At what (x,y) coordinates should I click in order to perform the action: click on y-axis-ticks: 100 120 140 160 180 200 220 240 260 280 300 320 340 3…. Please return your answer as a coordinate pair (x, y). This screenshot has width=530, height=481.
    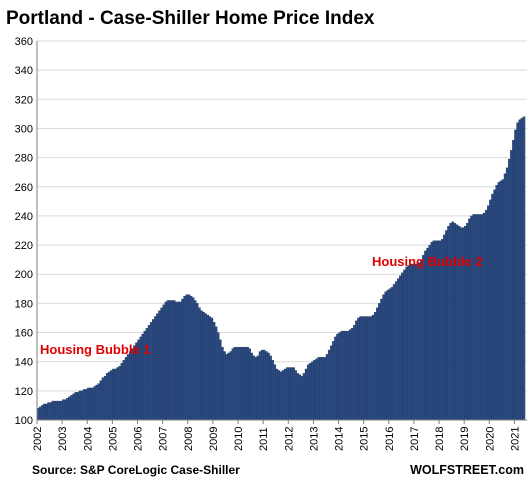
    Looking at the image, I should click on (24, 231).